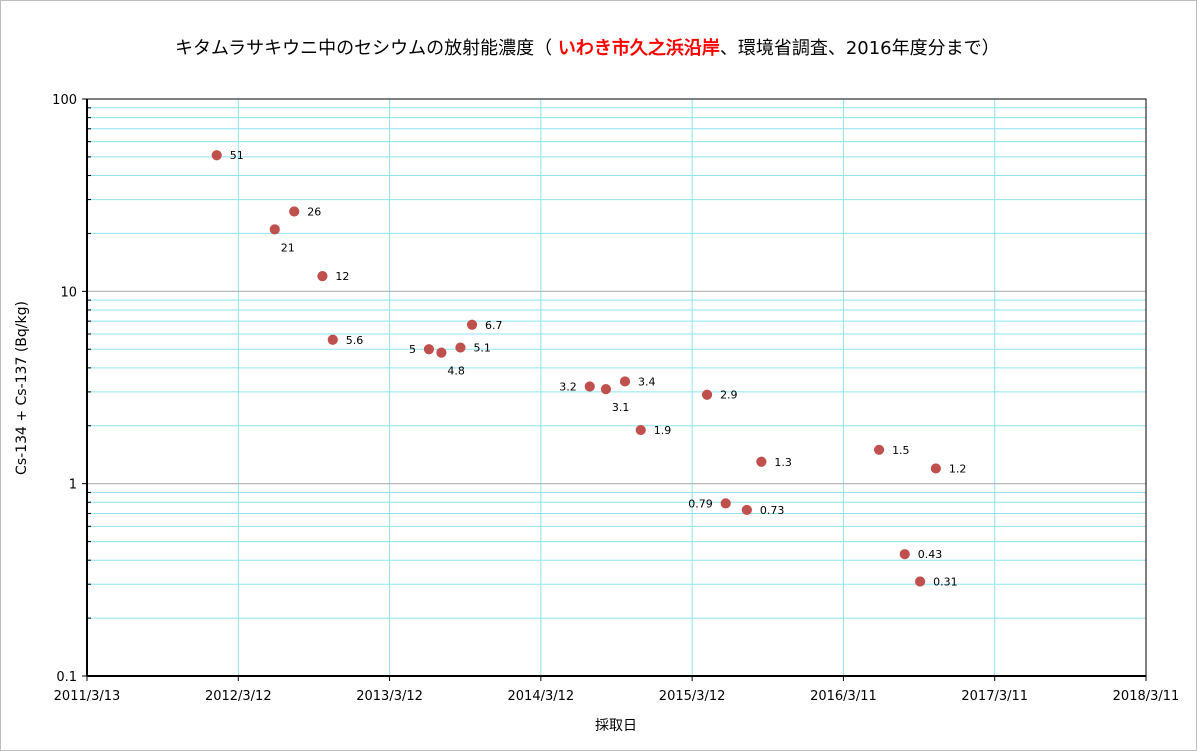  I want to click on data-label: 51, so click(237, 155).